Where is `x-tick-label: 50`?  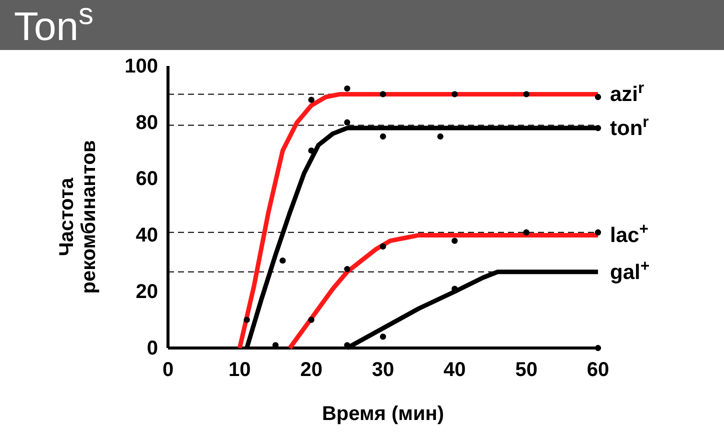 x-tick-label: 50 is located at coordinates (526, 370).